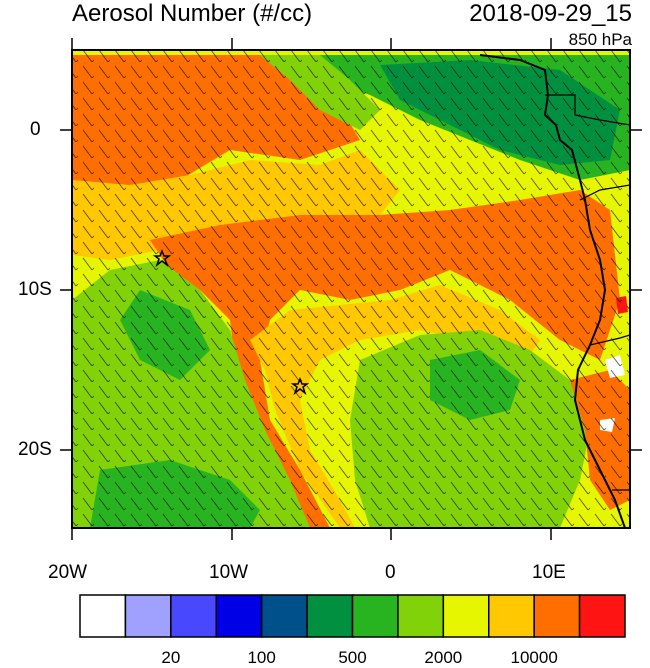 This screenshot has height=668, width=650. Describe the element at coordinates (192, 13) in the screenshot. I see `map-title: Aerosol Number (#/cc)` at that location.